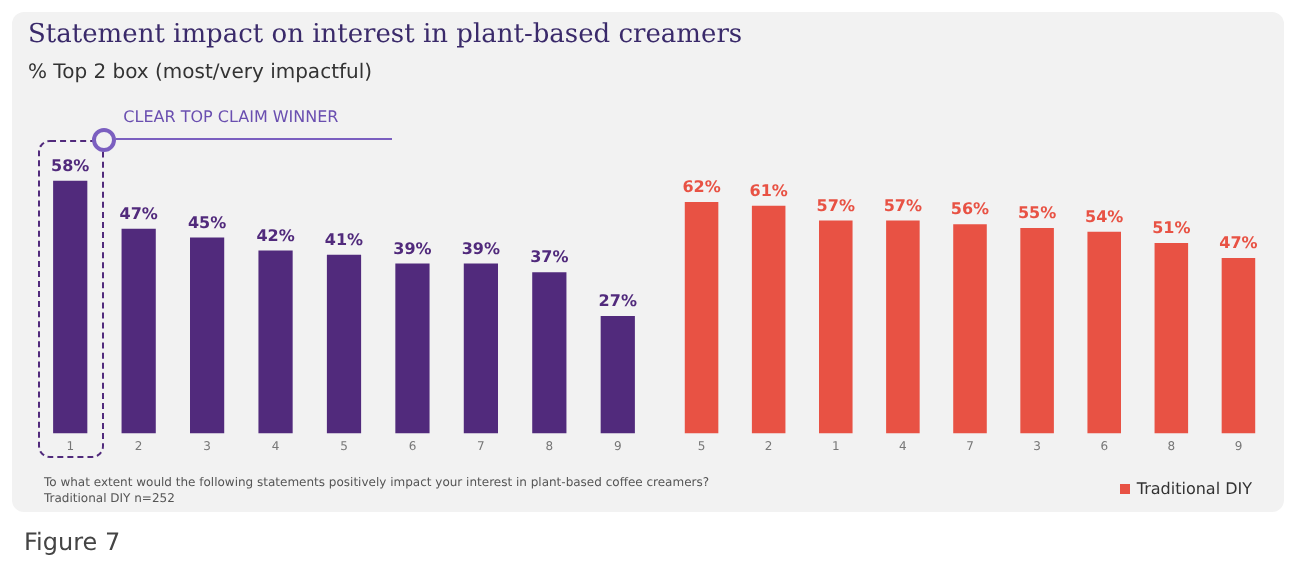 The width and height of the screenshot is (1300, 584). Describe the element at coordinates (275, 235) in the screenshot. I see `data-label: 42%` at that location.